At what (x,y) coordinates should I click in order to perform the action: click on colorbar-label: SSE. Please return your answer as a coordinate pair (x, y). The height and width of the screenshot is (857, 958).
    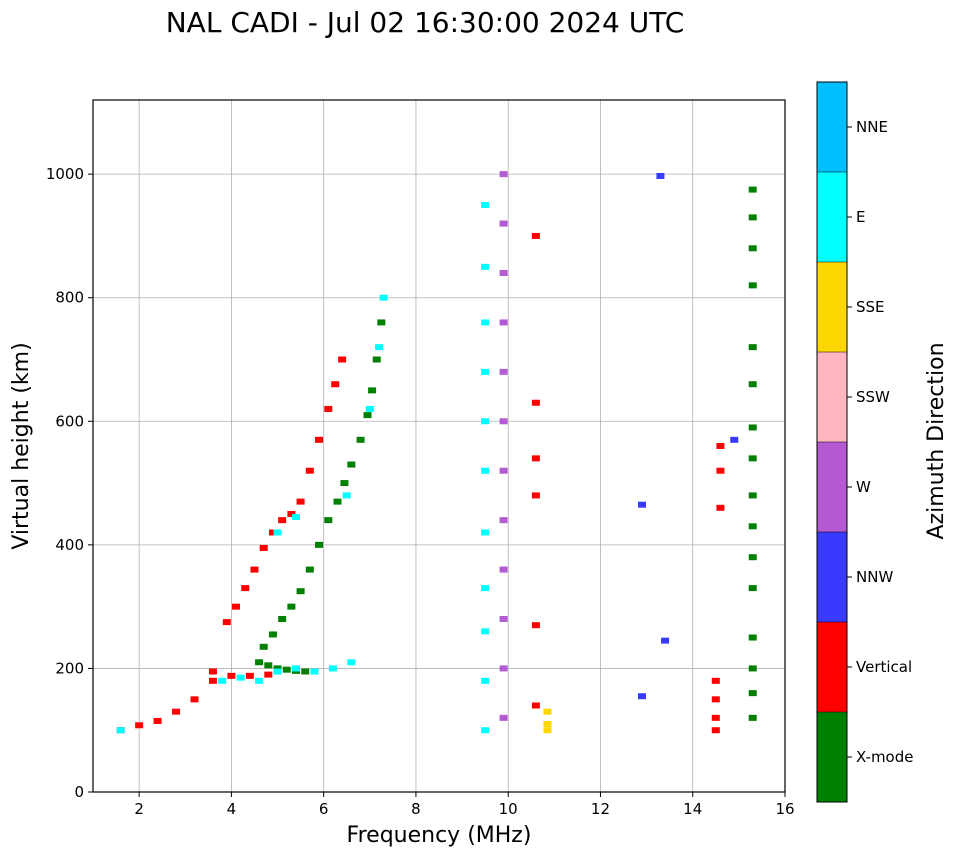
    Looking at the image, I should click on (870, 307).